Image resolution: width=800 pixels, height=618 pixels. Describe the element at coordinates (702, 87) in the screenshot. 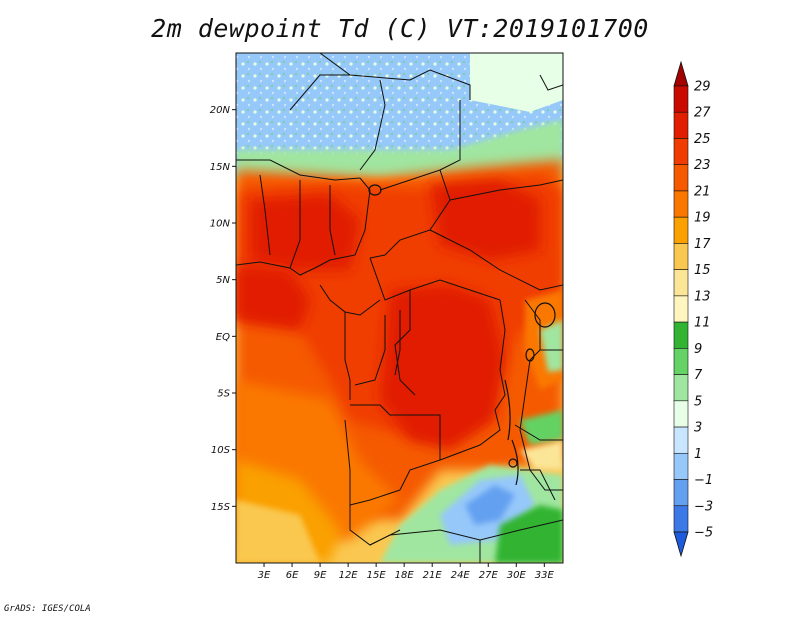

I see `colorbar-label: 29` at that location.